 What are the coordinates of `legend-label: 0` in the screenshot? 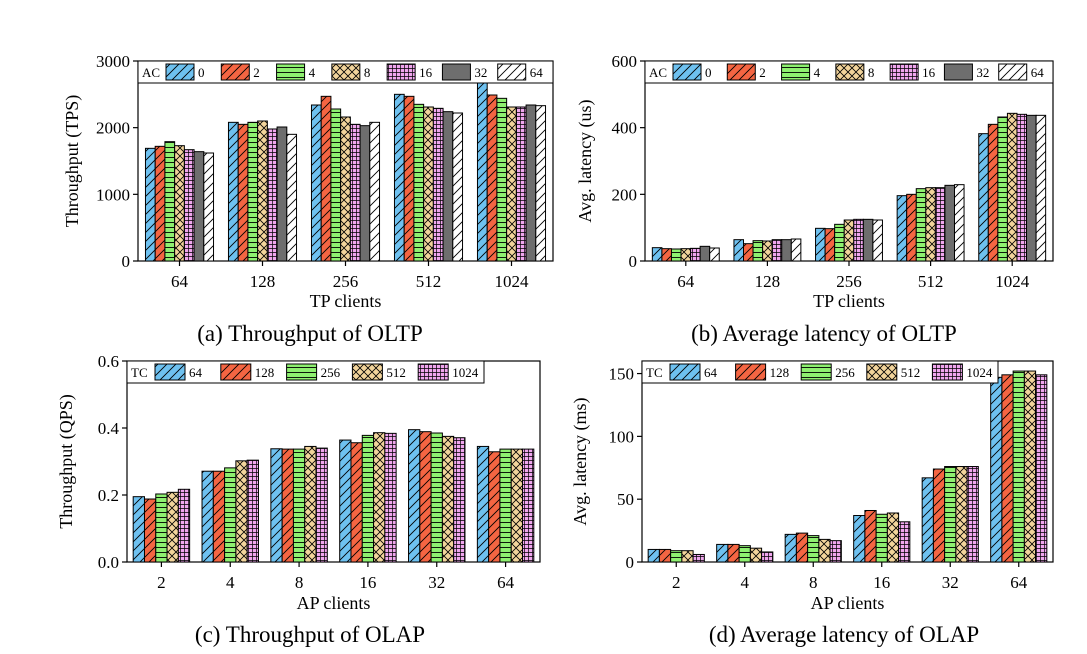 It's located at (708, 72).